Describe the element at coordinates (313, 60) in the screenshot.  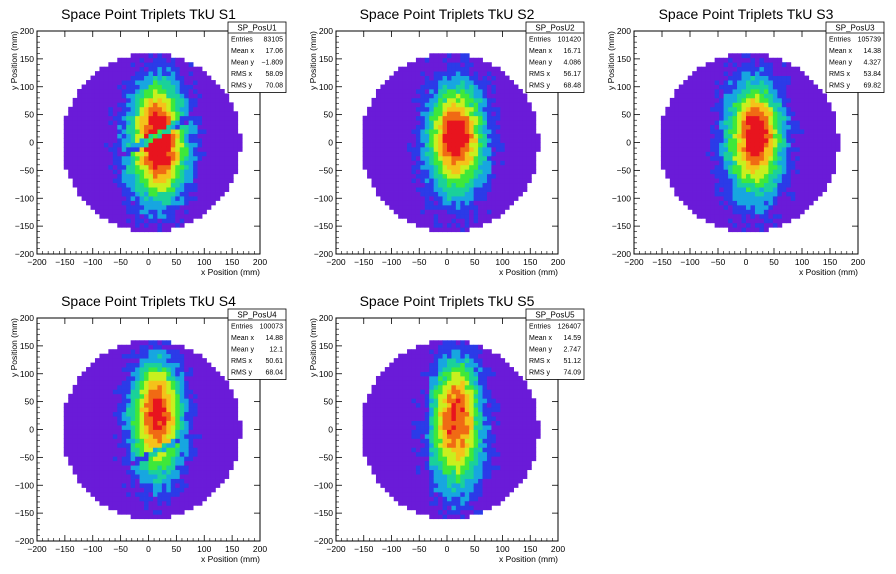
I see `y-axis-label: y Position (mm)` at that location.